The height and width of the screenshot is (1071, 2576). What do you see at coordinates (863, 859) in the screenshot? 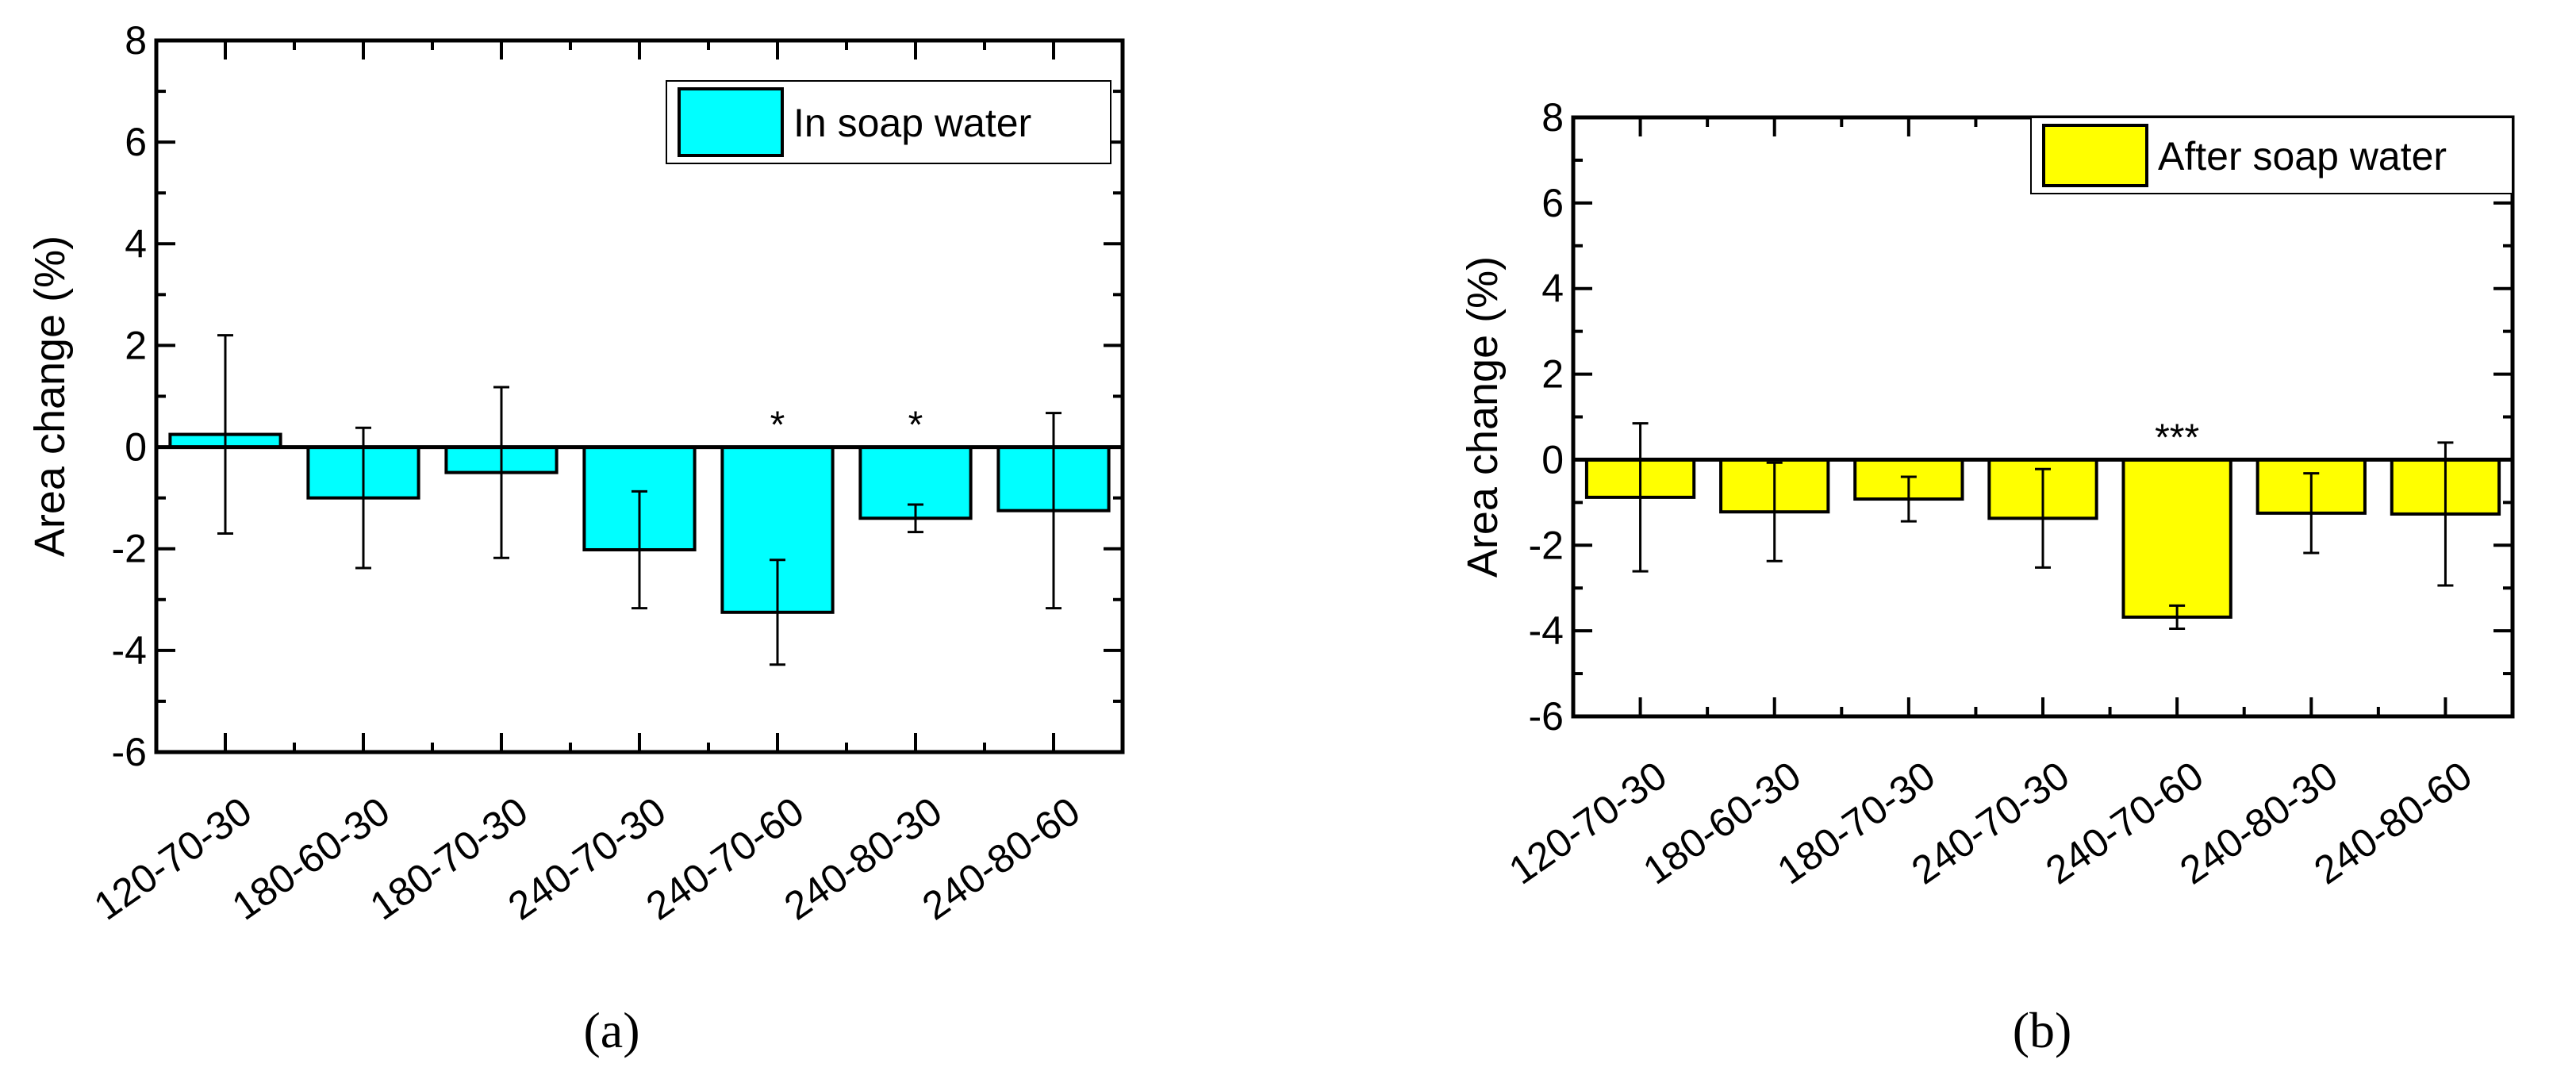
I see `x-tick-label: 240-80-30` at bounding box center [863, 859].